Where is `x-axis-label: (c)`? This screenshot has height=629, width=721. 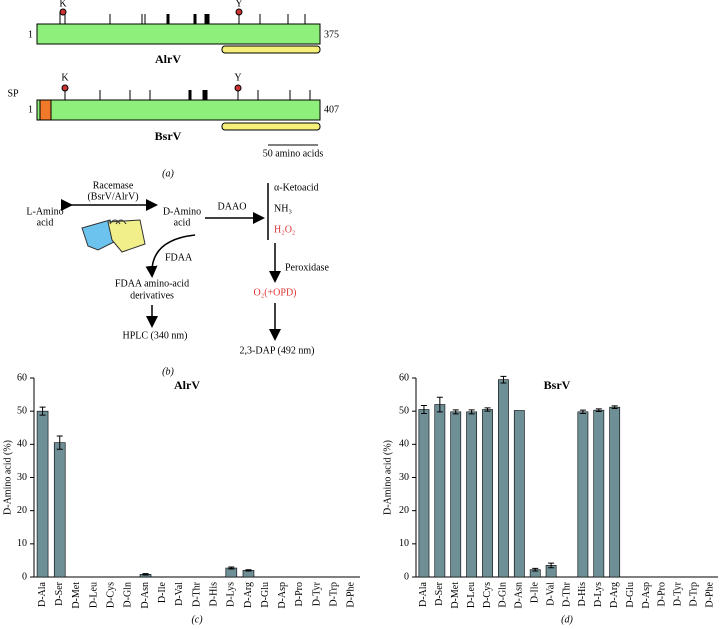
x-axis-label: (c) is located at coordinates (197, 619).